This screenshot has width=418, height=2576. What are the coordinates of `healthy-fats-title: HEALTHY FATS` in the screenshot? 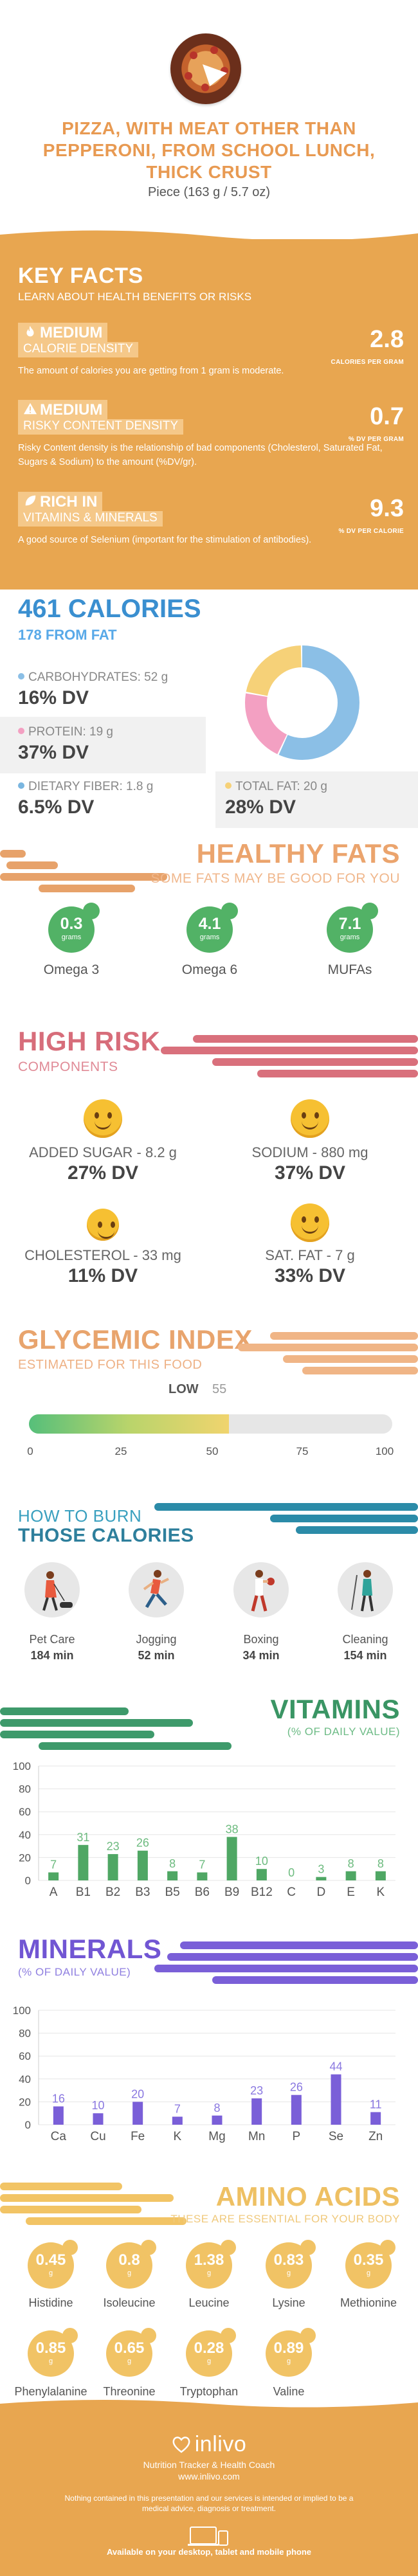 It's located at (298, 853).